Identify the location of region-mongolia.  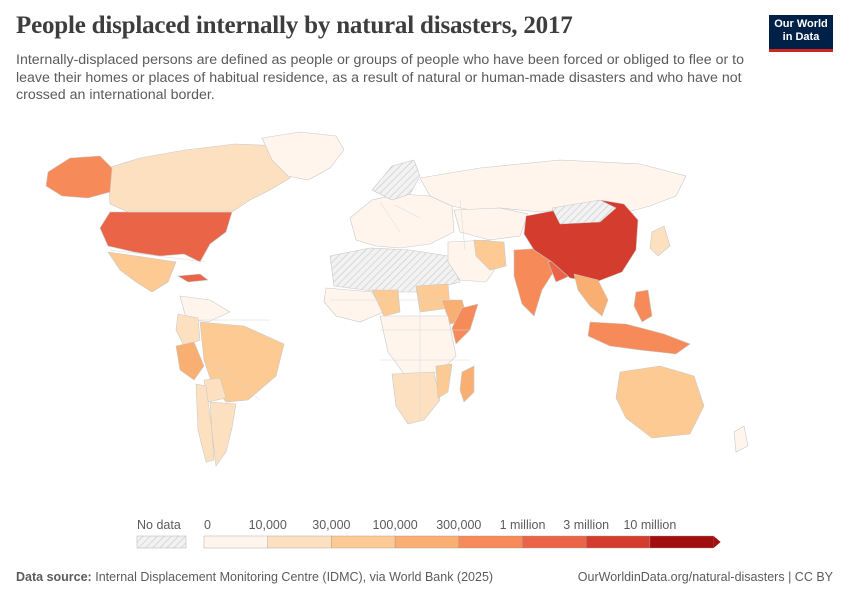
(584, 212).